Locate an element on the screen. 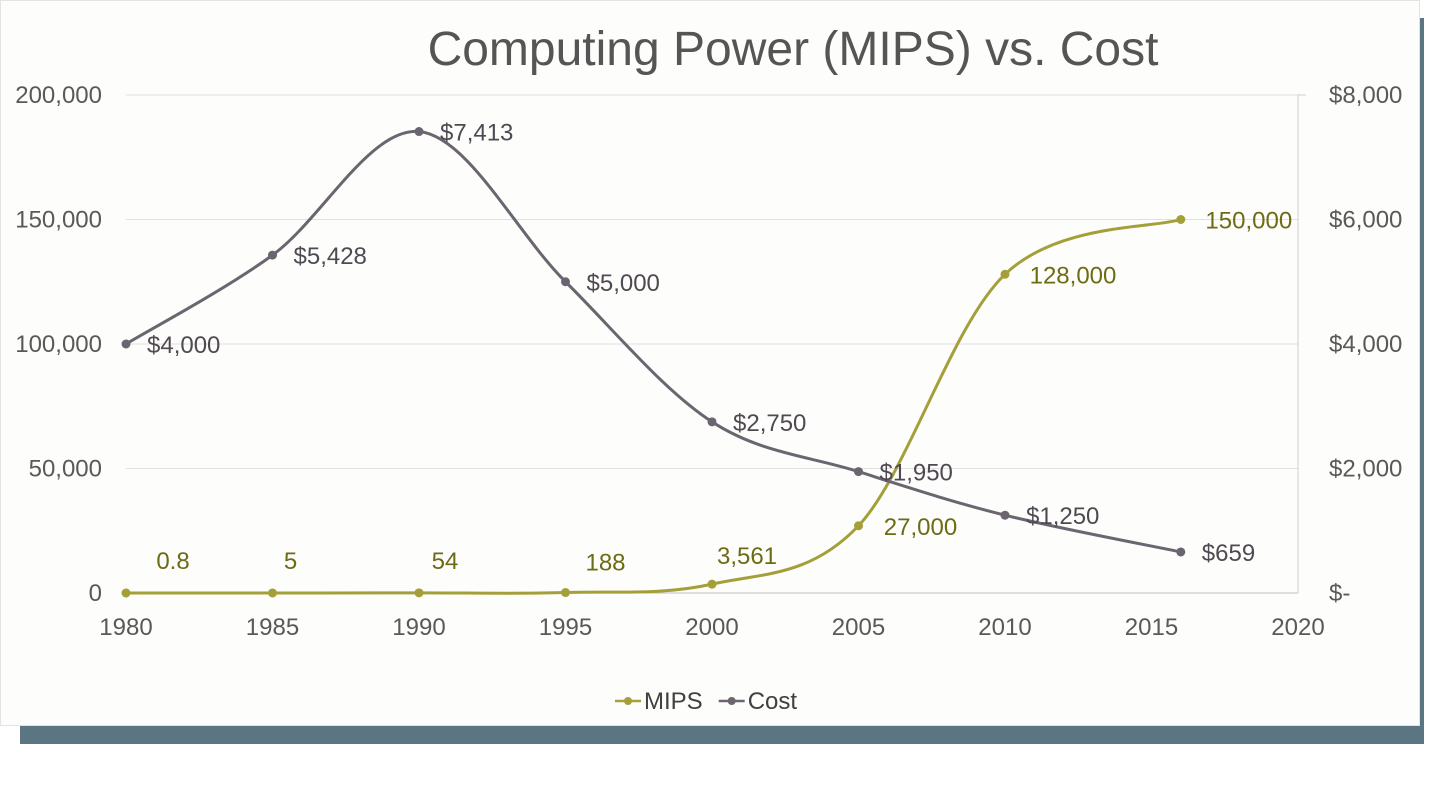  x-tick-label: 1980 is located at coordinates (125, 627).